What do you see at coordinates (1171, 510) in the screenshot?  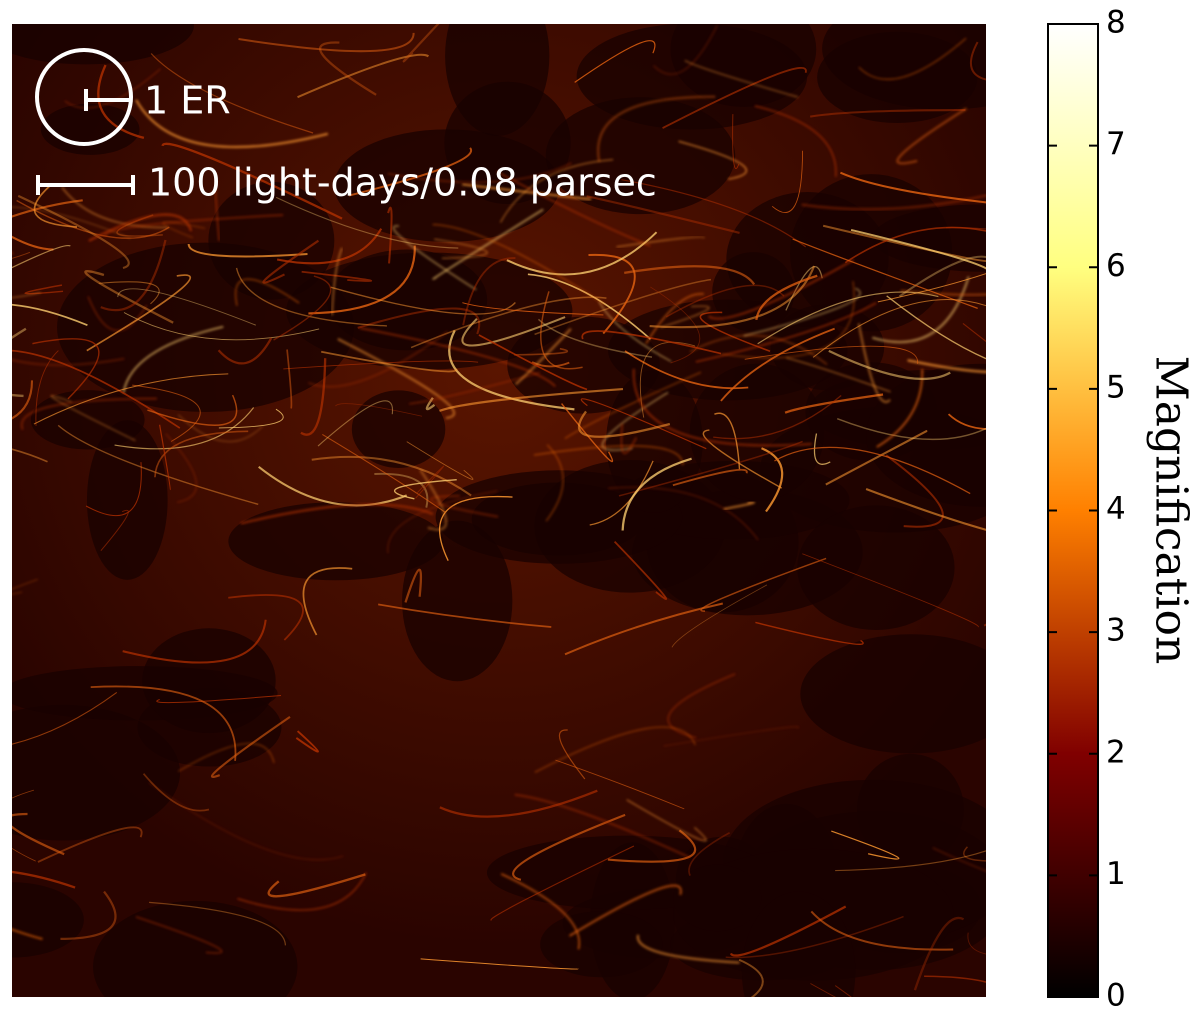 I see `colorbar-label: Magnification` at bounding box center [1171, 510].